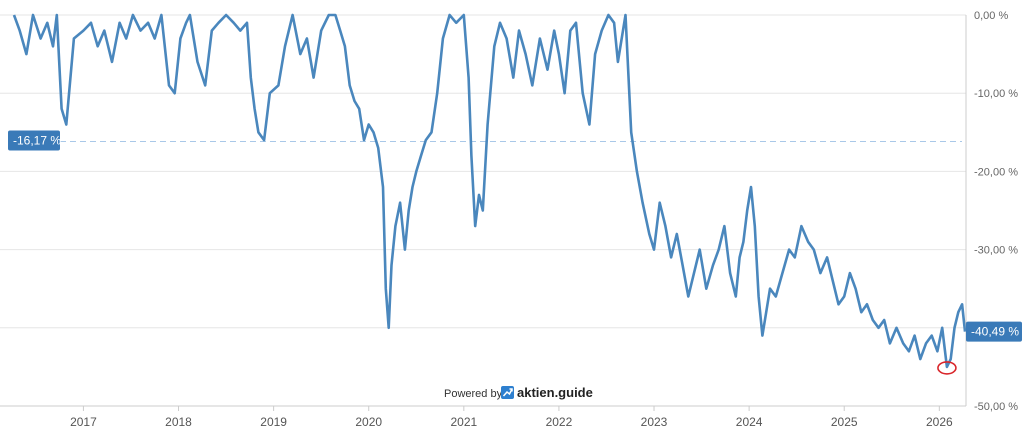 Image resolution: width=1024 pixels, height=443 pixels. Describe the element at coordinates (749, 422) in the screenshot. I see `x-tick-label: 2024` at that location.